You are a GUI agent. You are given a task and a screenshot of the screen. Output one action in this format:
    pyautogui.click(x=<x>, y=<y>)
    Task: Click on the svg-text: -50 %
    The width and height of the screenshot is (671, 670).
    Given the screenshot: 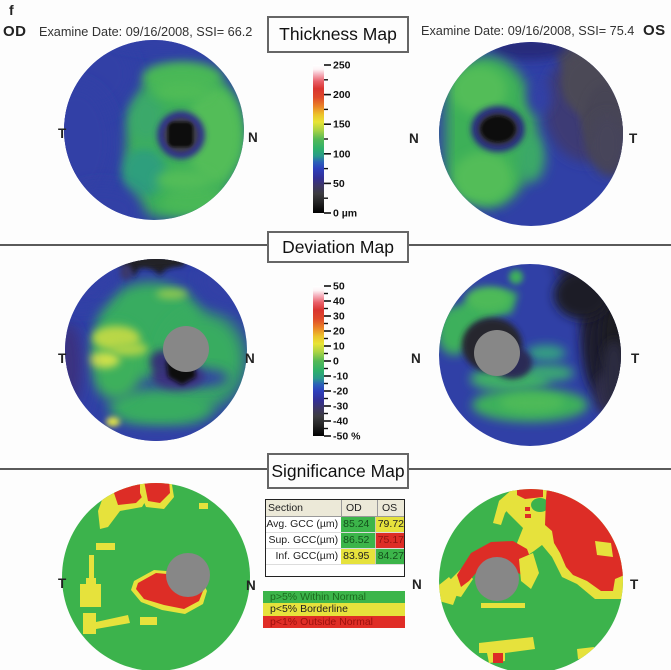 What is the action you would take?
    pyautogui.click(x=347, y=437)
    